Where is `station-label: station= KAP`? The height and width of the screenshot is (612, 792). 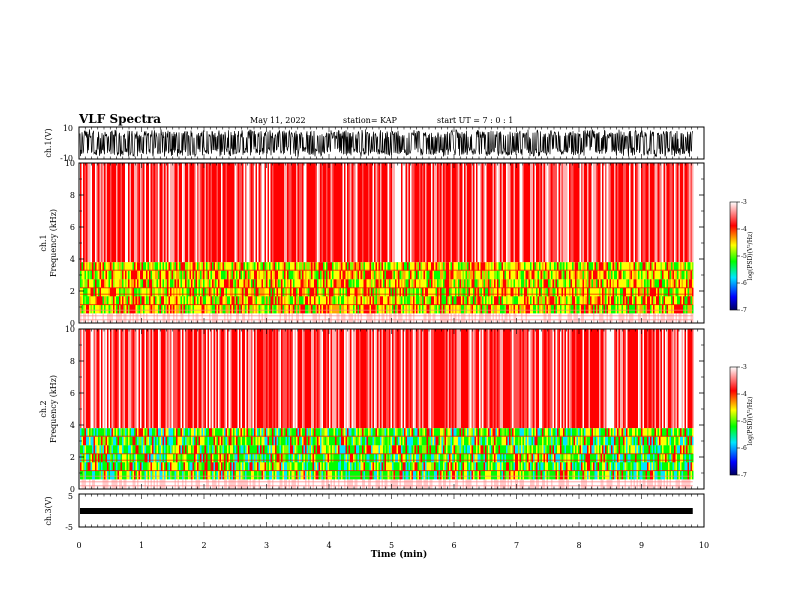 station-label: station= KAP is located at coordinates (370, 120).